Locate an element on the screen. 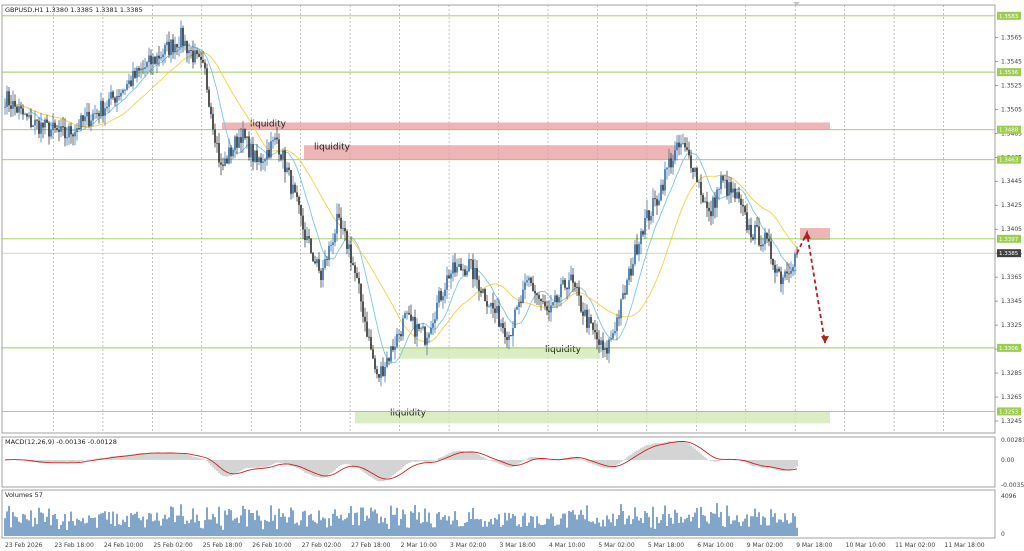  chart-shift-marker is located at coordinates (796, 3).